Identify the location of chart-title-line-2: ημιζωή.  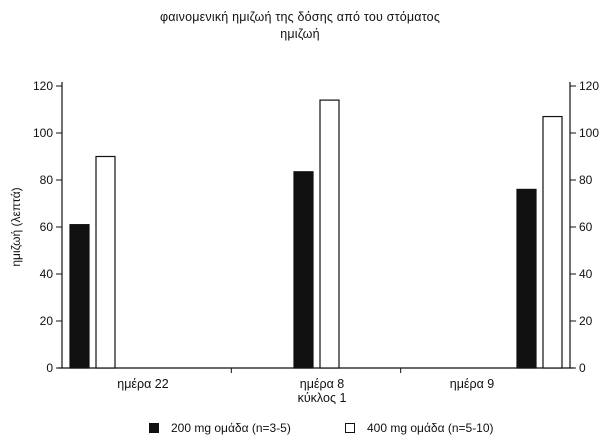
(300, 34).